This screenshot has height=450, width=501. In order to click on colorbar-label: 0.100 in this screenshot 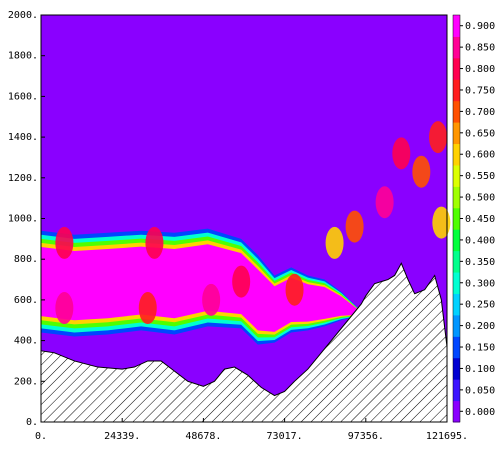, I will do `click(480, 369)`.